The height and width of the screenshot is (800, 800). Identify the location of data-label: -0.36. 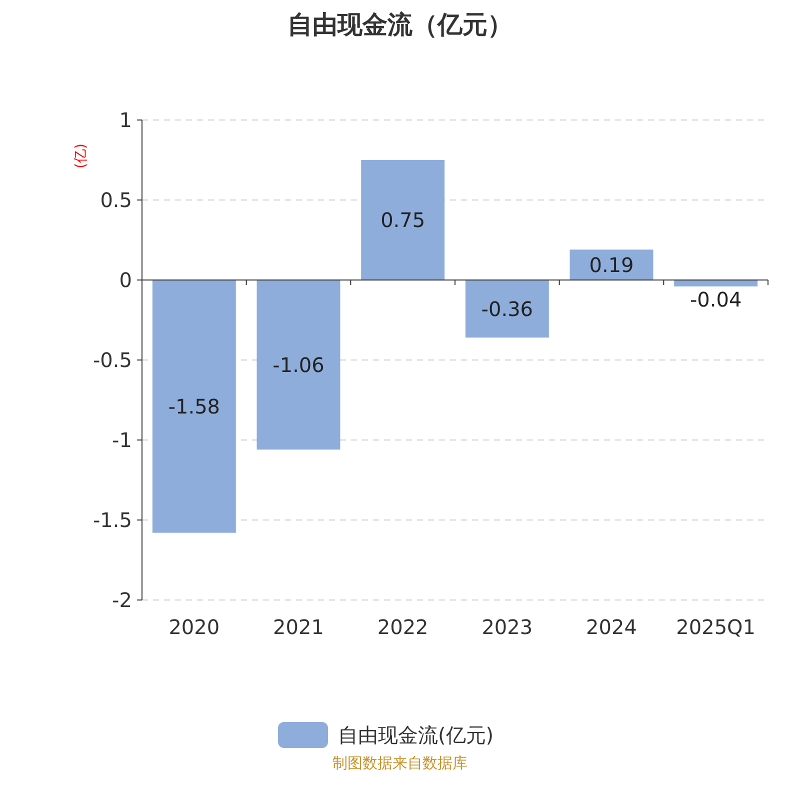
(507, 308).